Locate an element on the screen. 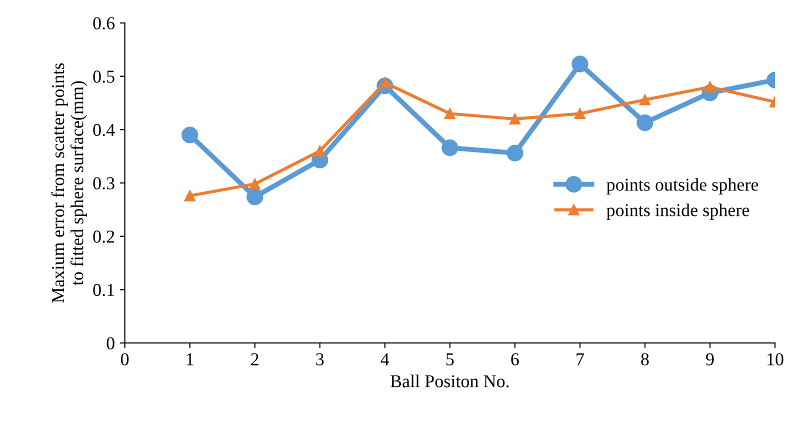  x-tick-label: 3 is located at coordinates (320, 359).